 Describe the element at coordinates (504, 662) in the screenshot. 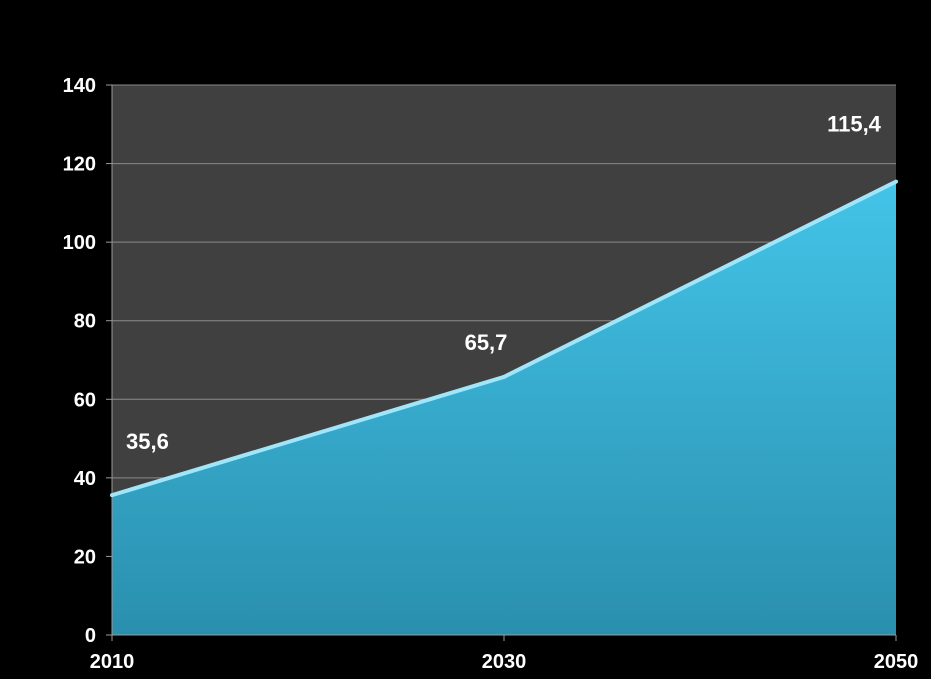

I see `x-tick-label: 2030` at that location.